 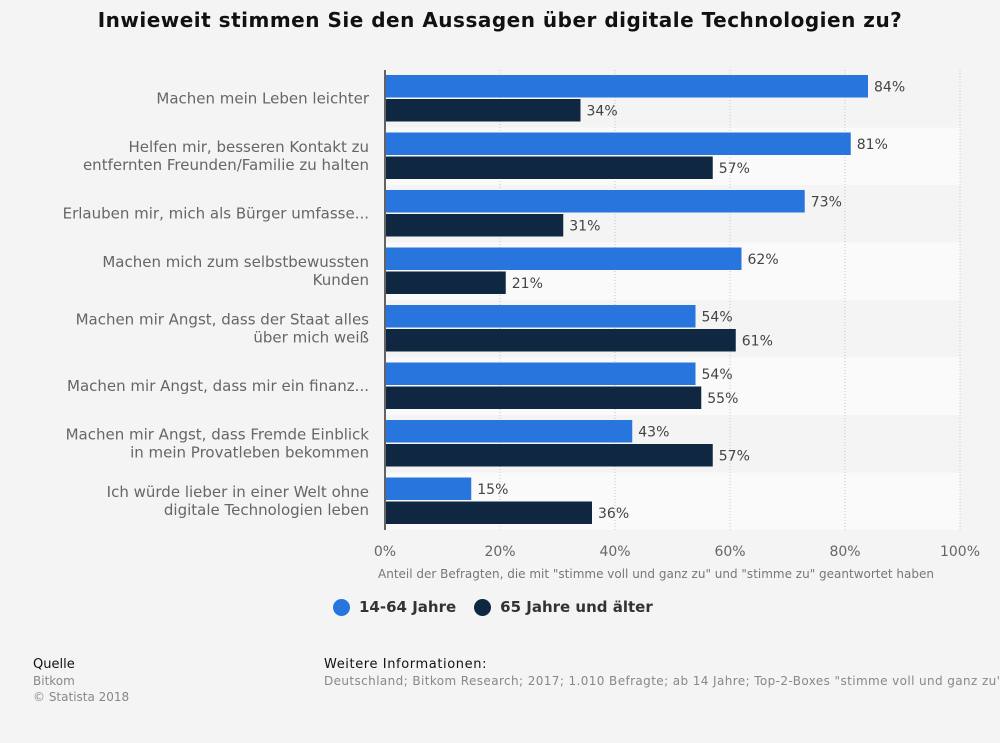 What do you see at coordinates (576, 607) in the screenshot?
I see `legend-label-series-2: 65 Jahre und älter` at bounding box center [576, 607].